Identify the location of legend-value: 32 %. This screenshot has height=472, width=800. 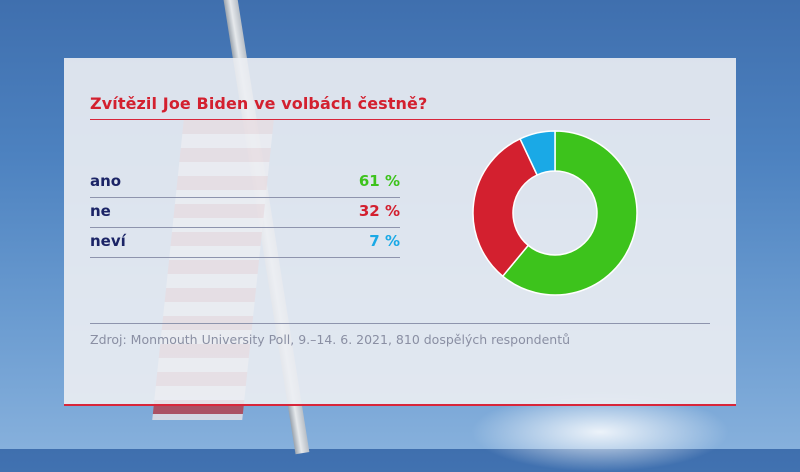
(379, 211).